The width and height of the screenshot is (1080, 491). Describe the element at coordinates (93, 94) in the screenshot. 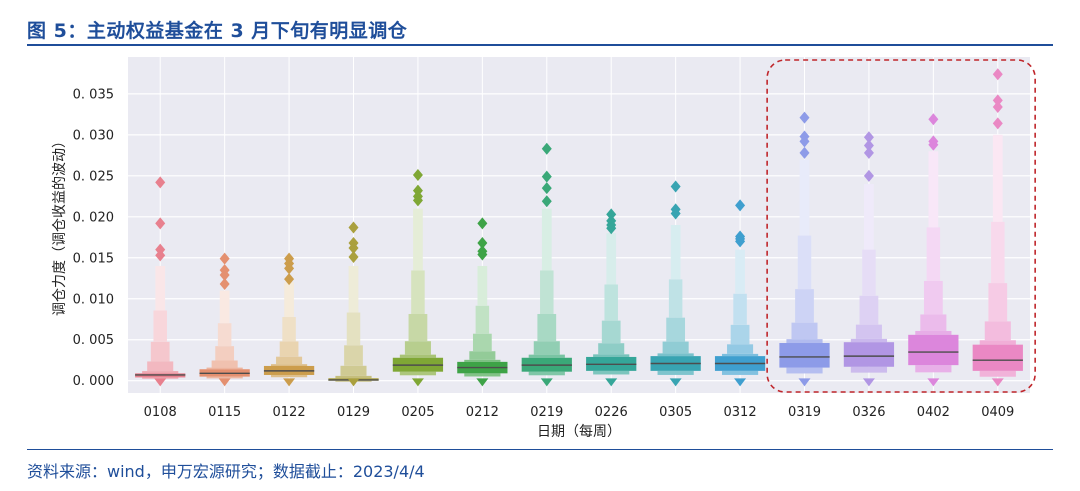

I see `y-tick-label: 0. 035` at that location.